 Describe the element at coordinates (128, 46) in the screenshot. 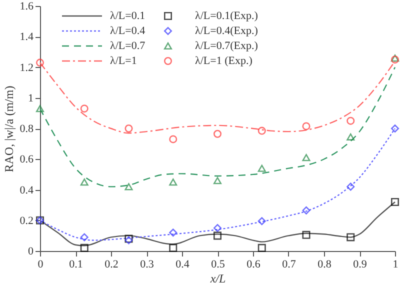

I see `legend-label: λ/L=0.7` at that location.